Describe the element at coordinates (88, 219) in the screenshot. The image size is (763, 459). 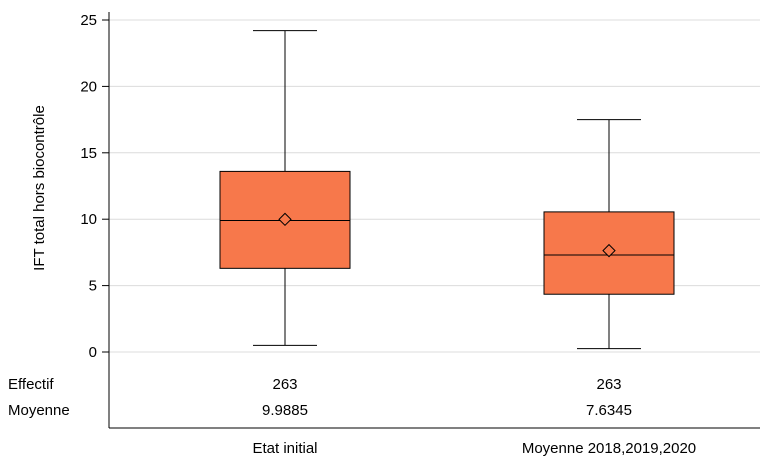
I see `y-tick-label: 10` at that location.